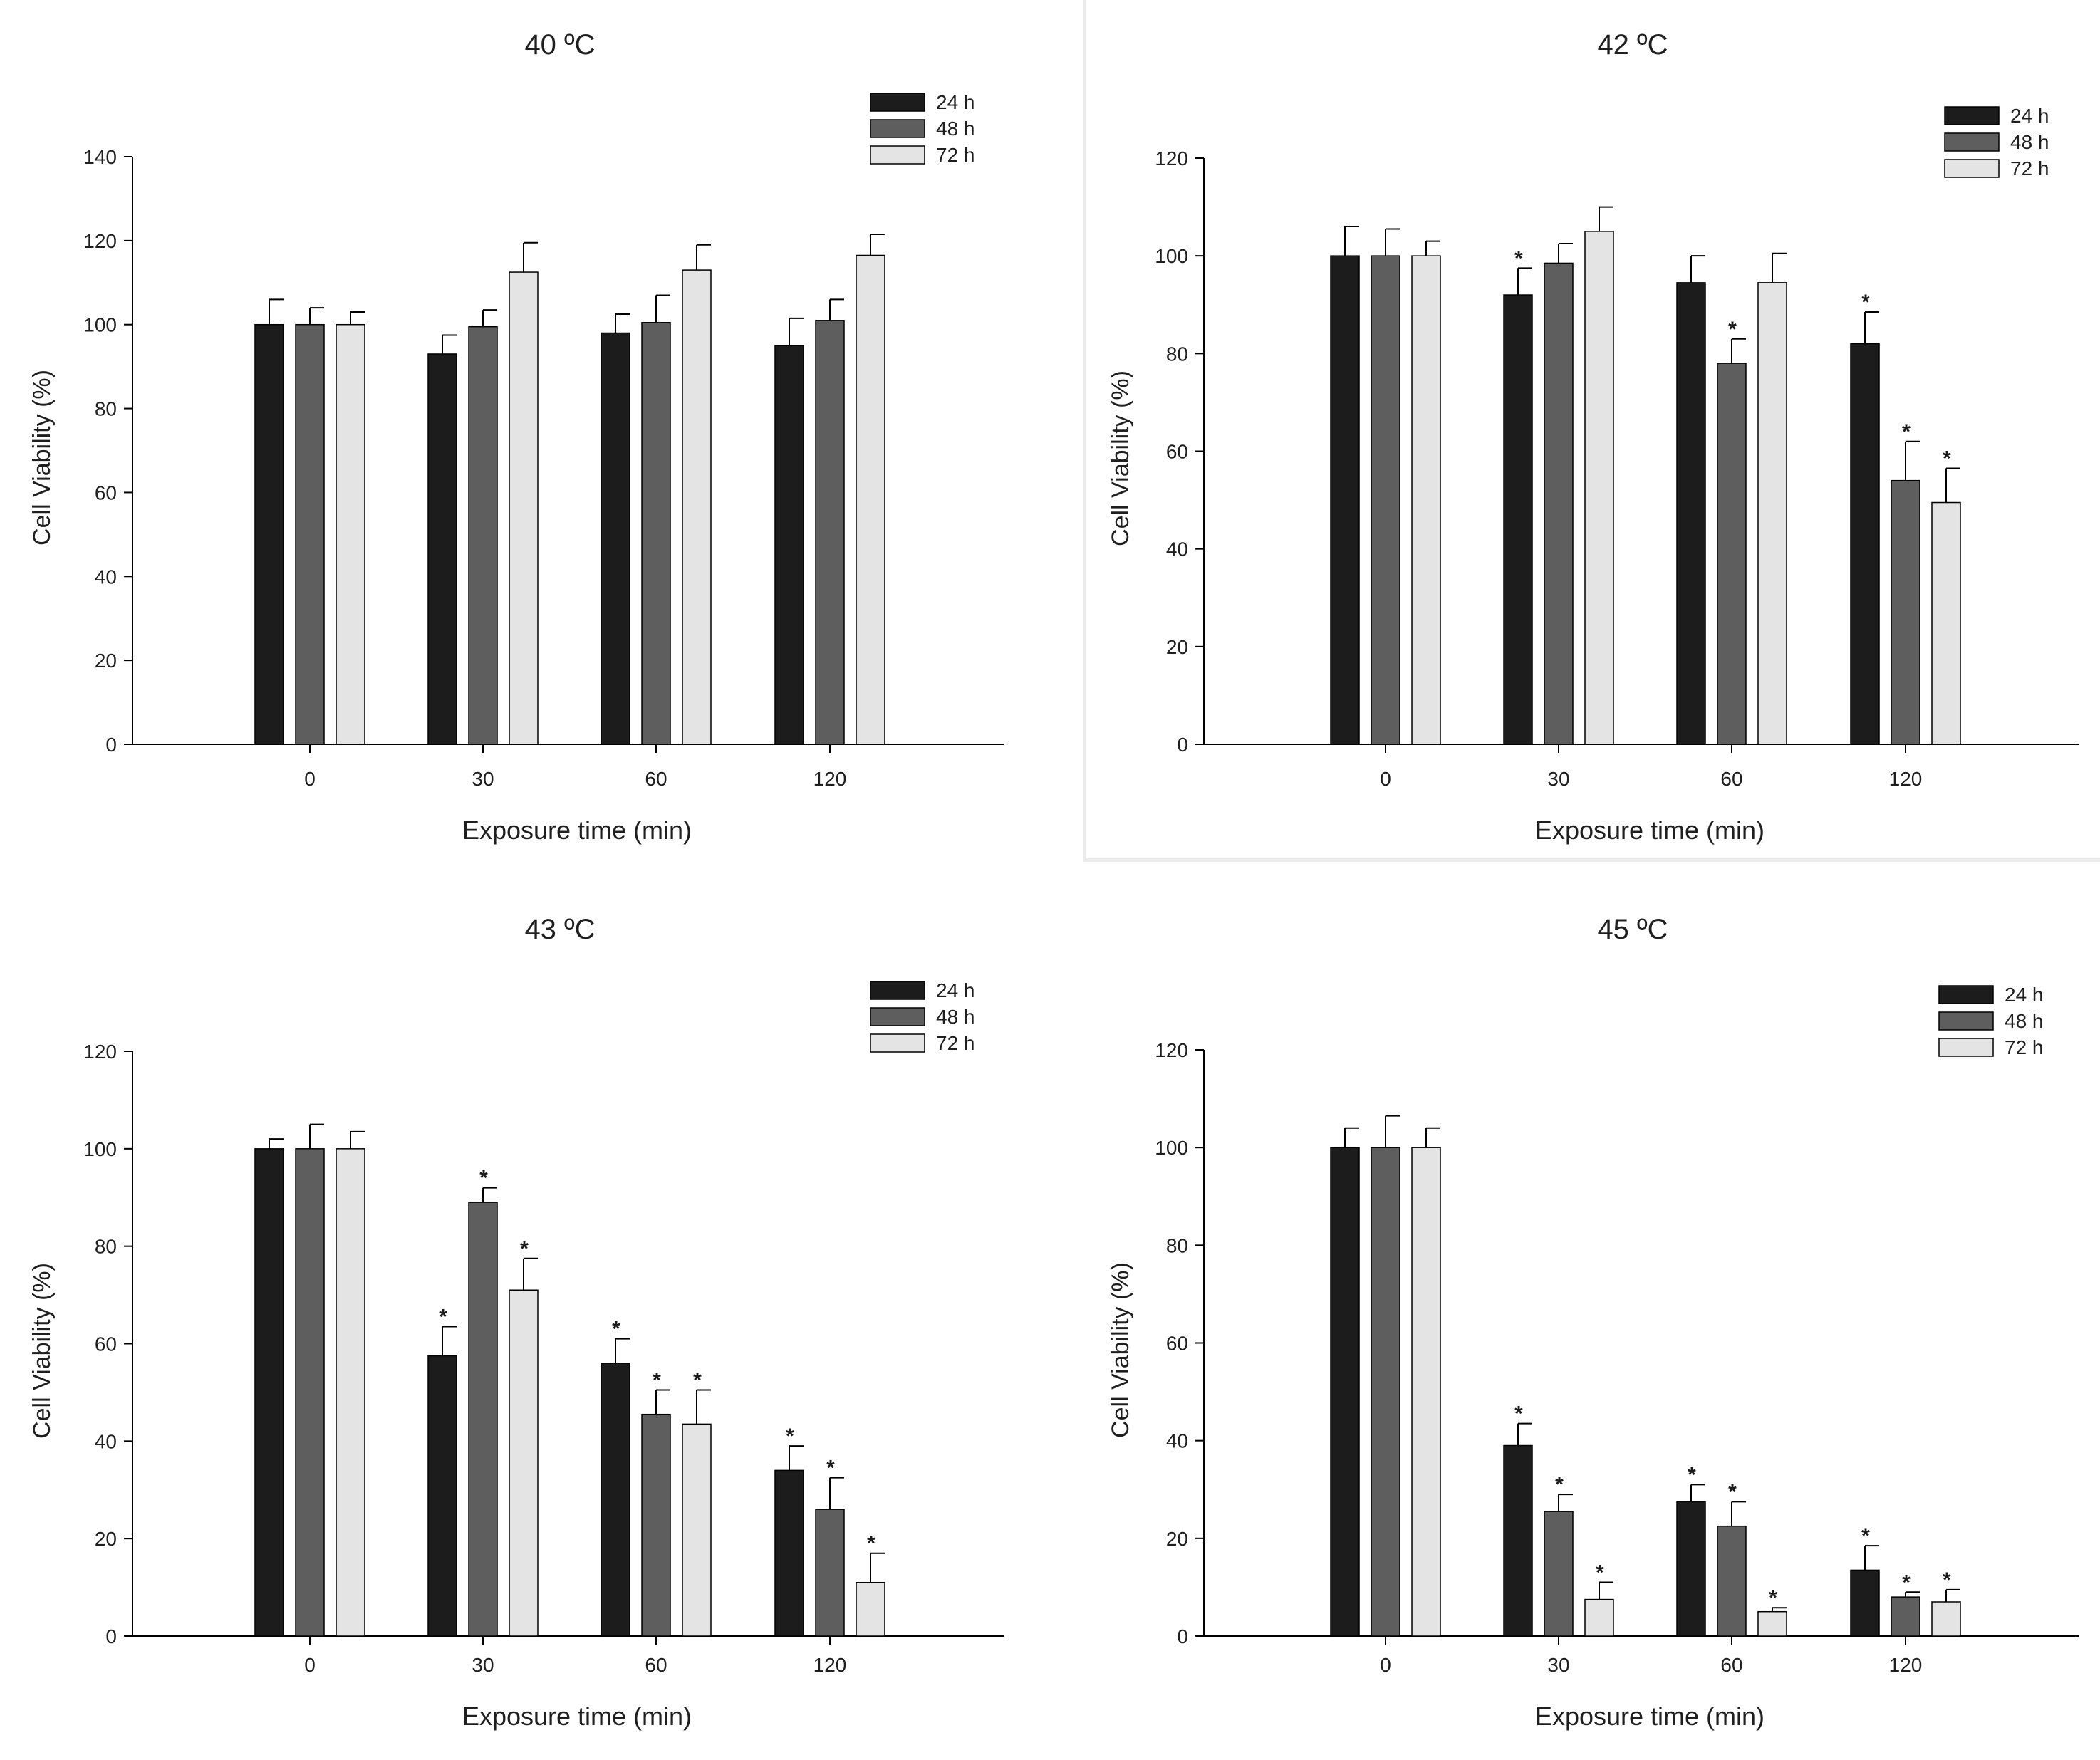  Describe the element at coordinates (1084, 431) in the screenshot. I see `separator-vertical` at that location.